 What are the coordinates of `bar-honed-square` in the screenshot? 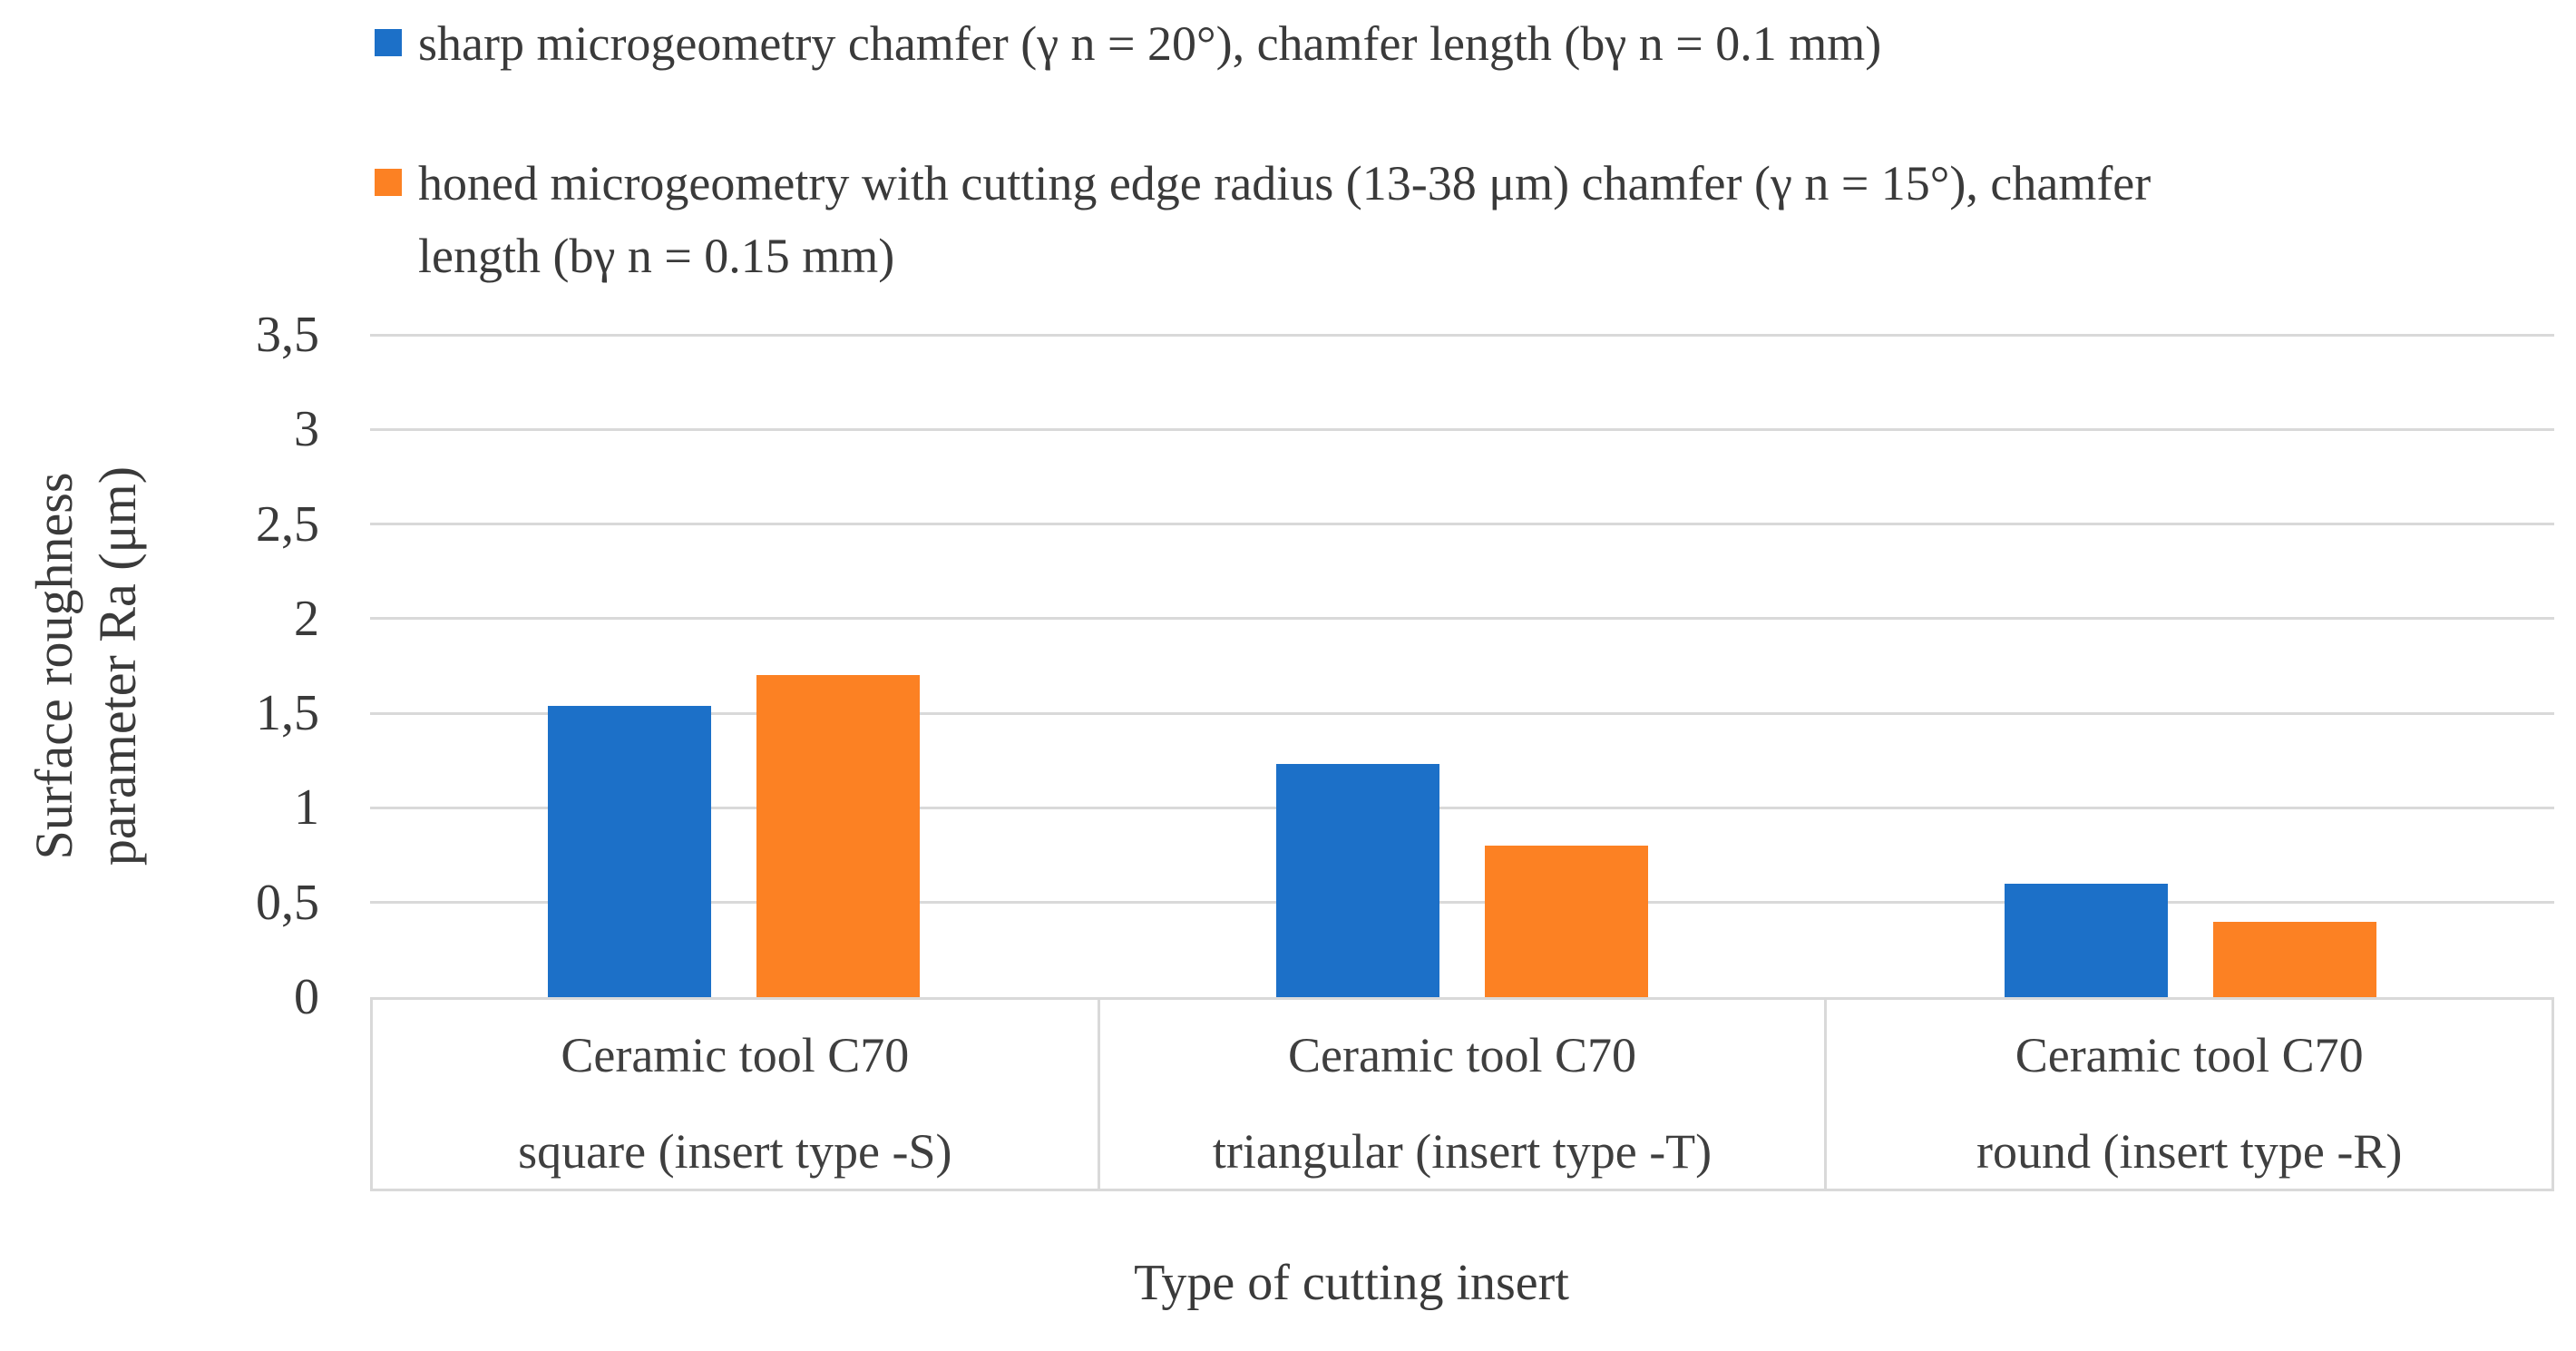 It's located at (838, 836).